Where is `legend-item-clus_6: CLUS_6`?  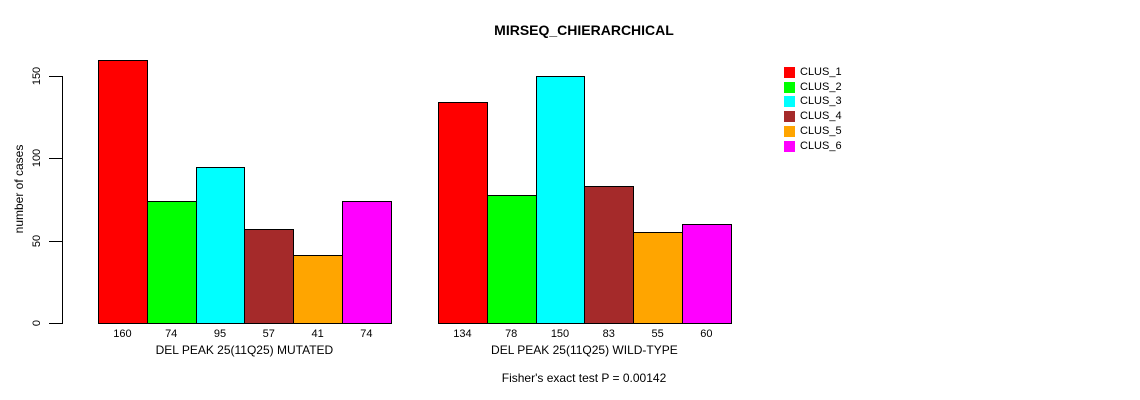 legend-item-clus_6: CLUS_6 is located at coordinates (834, 147).